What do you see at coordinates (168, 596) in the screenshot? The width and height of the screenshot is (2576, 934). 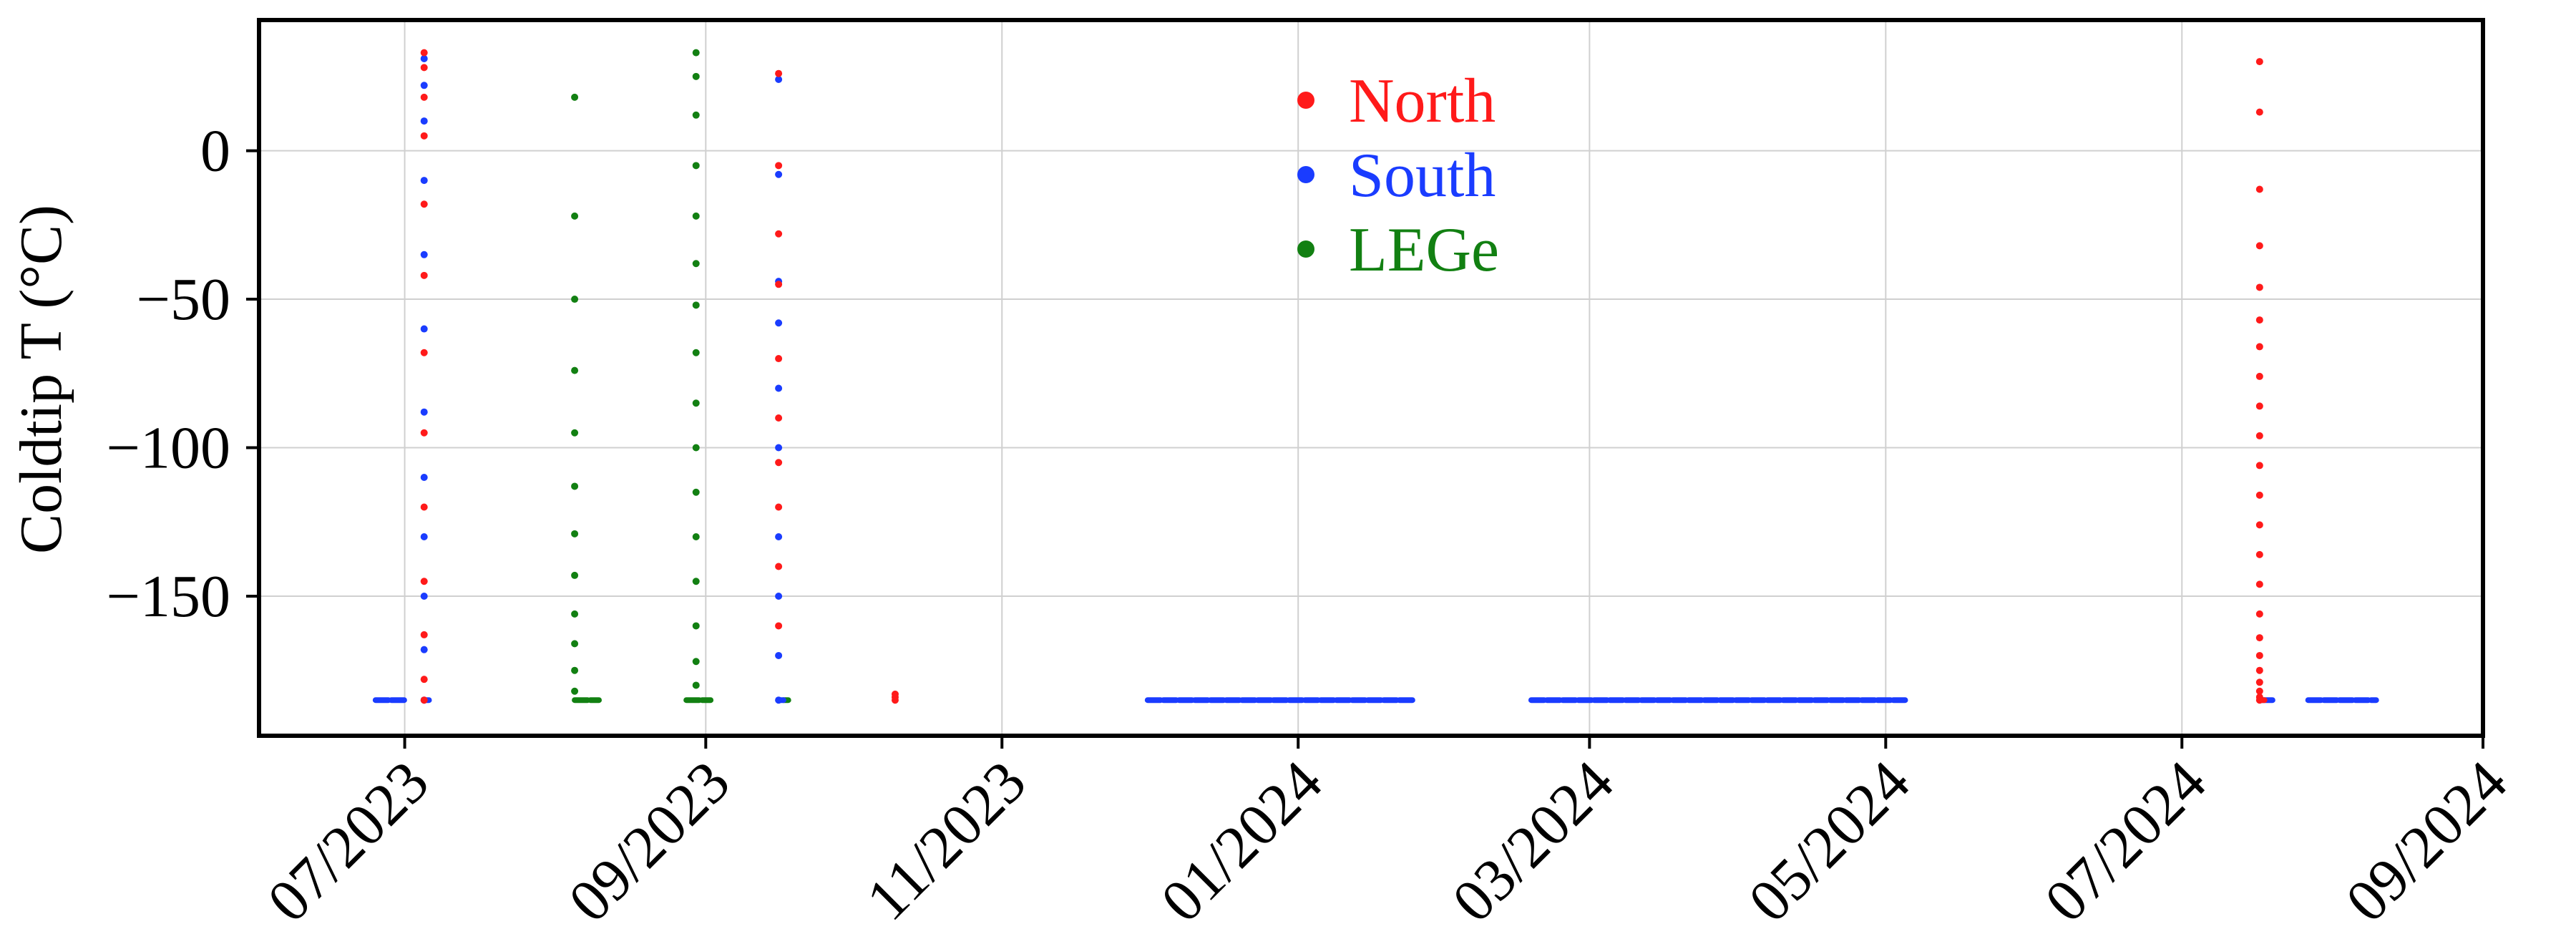 I see `y-tick-label: −150` at bounding box center [168, 596].